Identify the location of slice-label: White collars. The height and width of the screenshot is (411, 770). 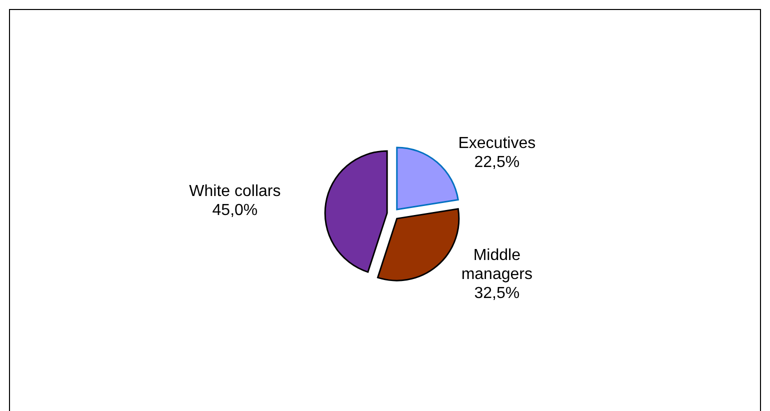
(235, 191).